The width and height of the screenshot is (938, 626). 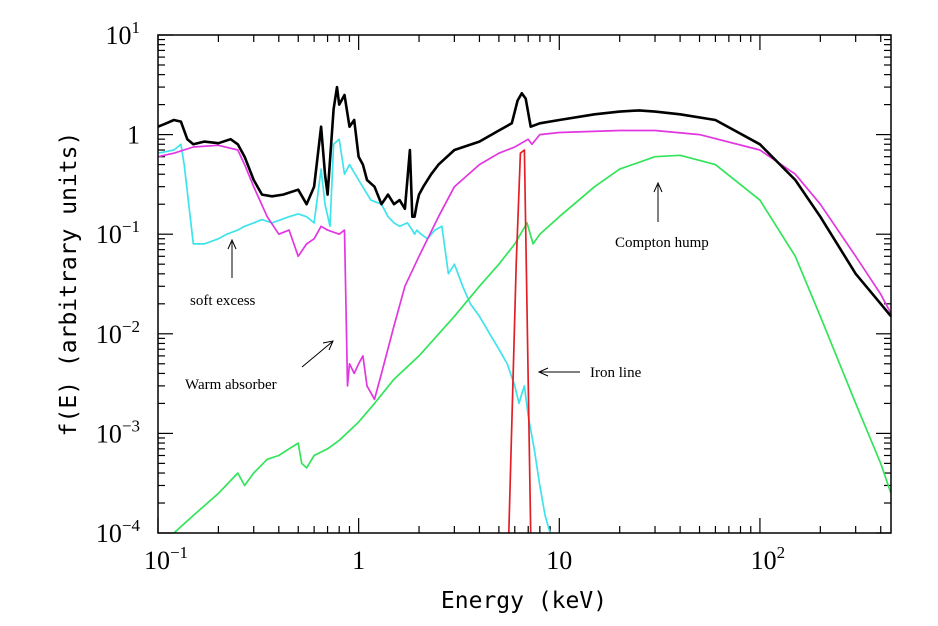 I want to click on warm-absorber-arrow, so click(x=317, y=354).